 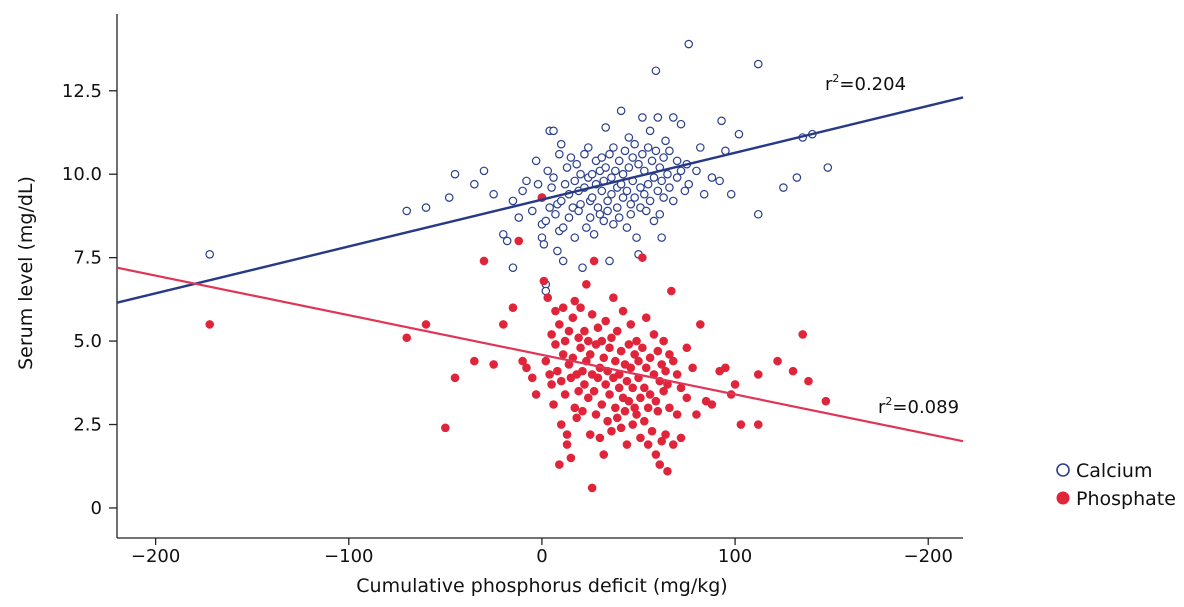 What do you see at coordinates (1063, 498) in the screenshot?
I see `legend-phosphate-marker` at bounding box center [1063, 498].